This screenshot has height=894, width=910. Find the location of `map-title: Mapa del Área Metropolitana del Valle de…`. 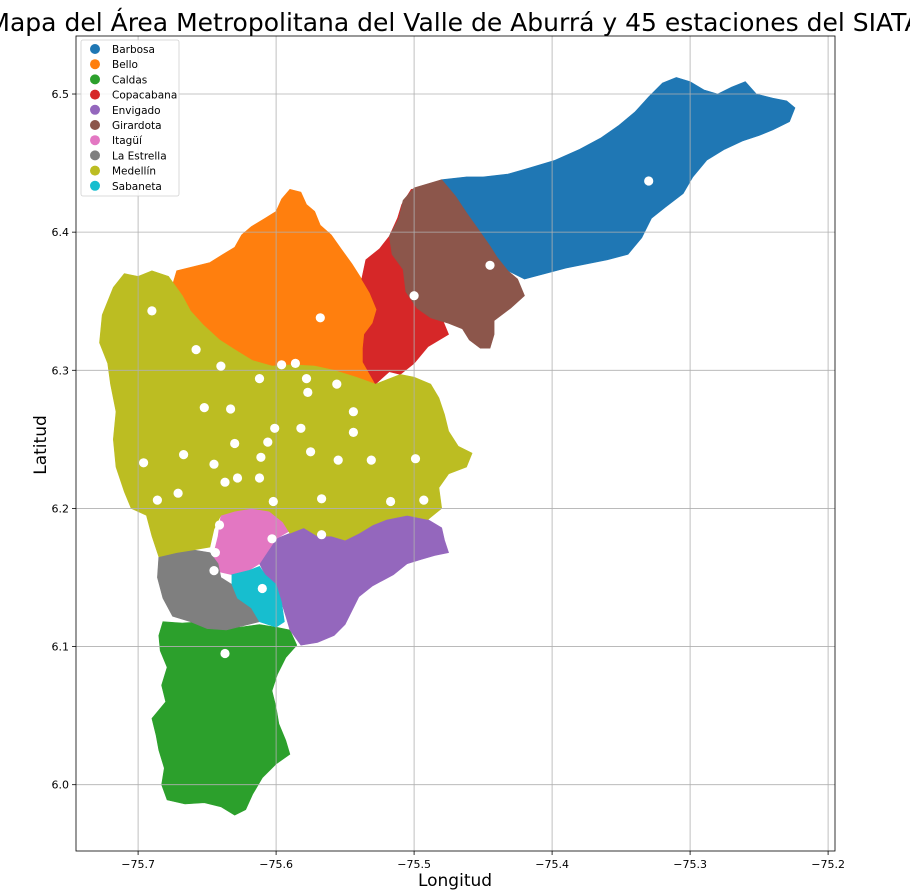

map-title: Mapa del Área Metropolitana del Valle de… is located at coordinates (455, 22).